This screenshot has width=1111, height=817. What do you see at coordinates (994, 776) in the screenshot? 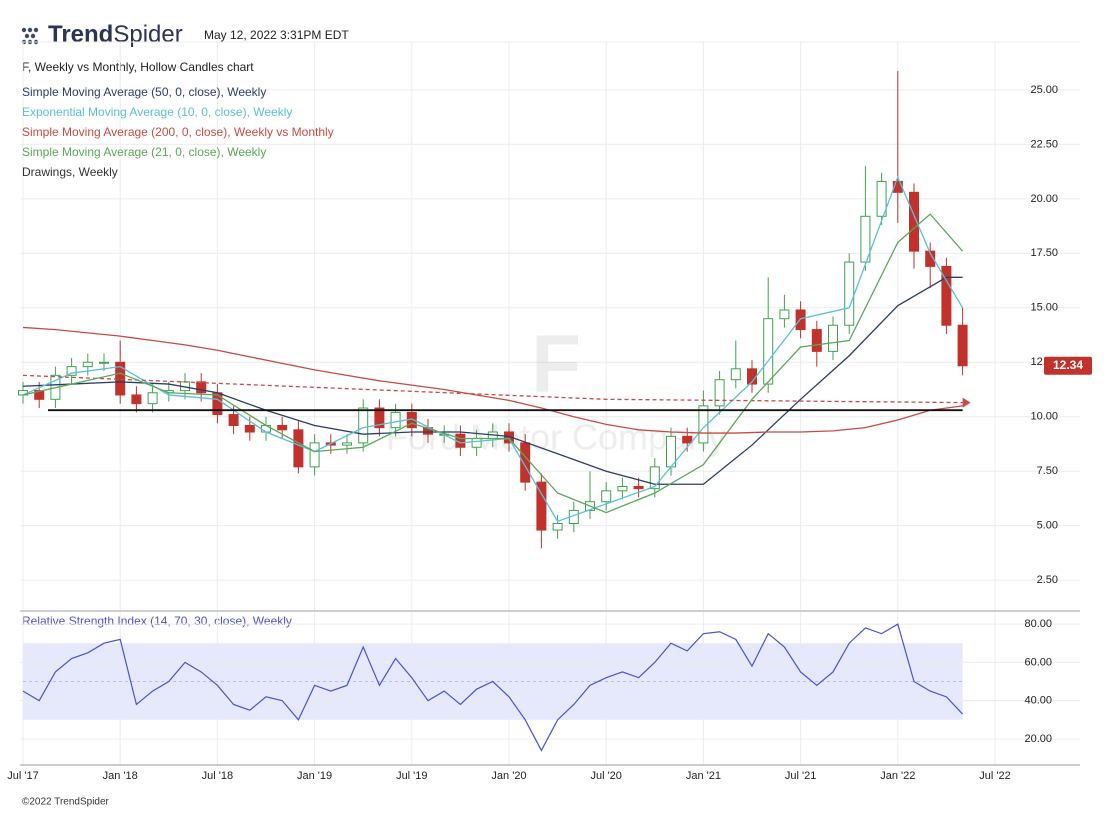
I see `x-tick-label: Jul '22` at bounding box center [994, 776].